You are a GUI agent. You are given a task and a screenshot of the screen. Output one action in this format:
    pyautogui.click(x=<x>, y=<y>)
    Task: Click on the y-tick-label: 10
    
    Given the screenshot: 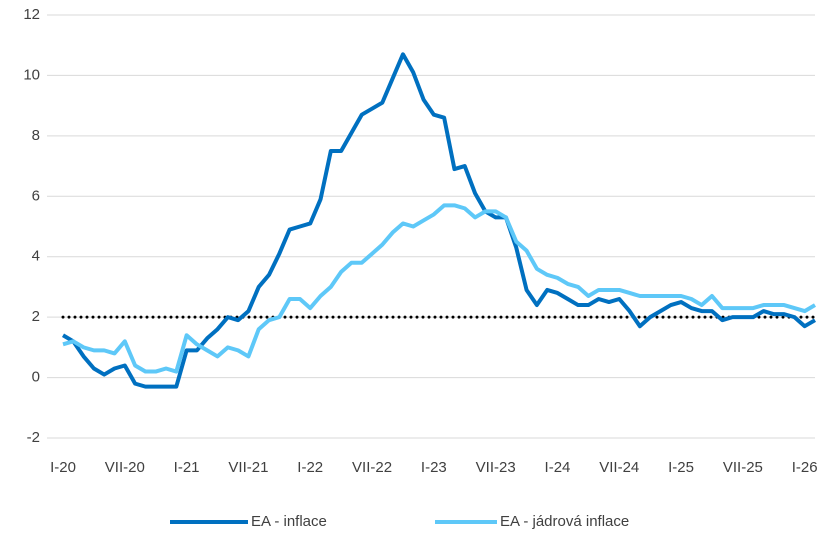 What is the action you would take?
    pyautogui.click(x=31, y=74)
    